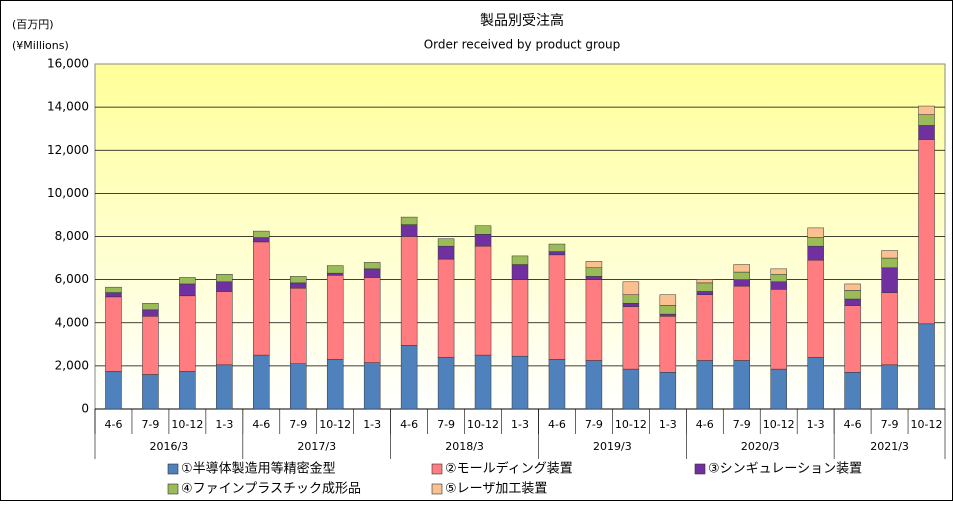  Describe the element at coordinates (68, 107) in the screenshot. I see `y-tick-label: 14,000` at that location.